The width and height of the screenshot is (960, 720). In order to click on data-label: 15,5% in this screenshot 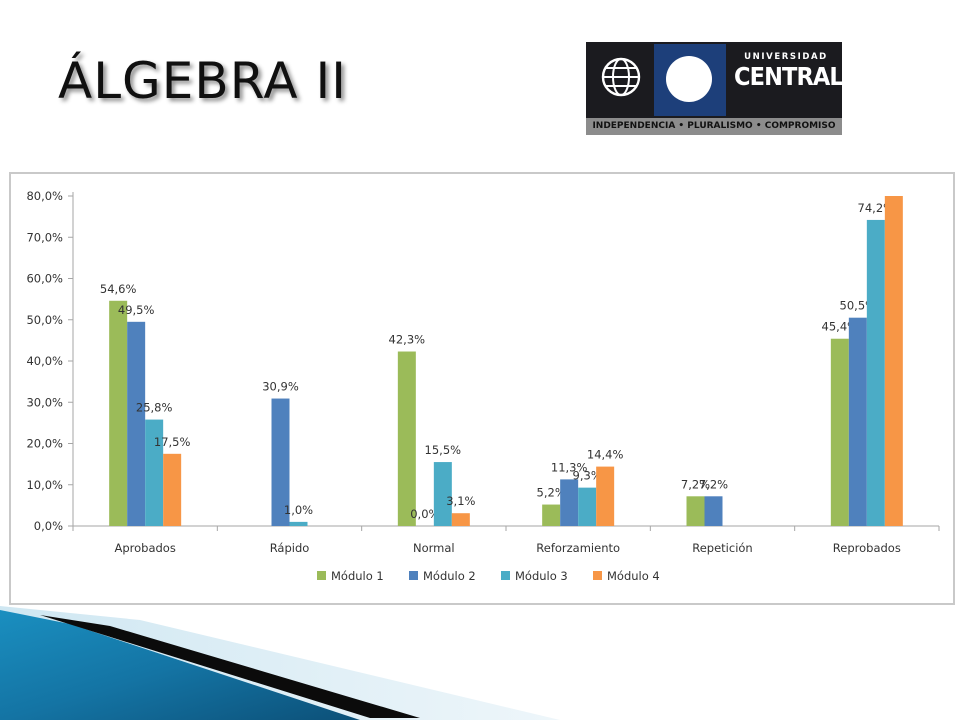, I will do `click(443, 450)`.